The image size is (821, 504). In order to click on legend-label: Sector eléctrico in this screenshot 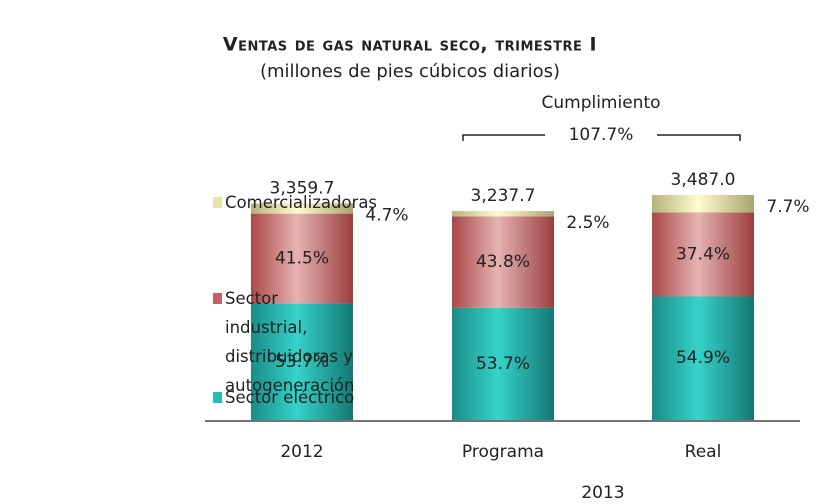, I will do `click(290, 397)`.